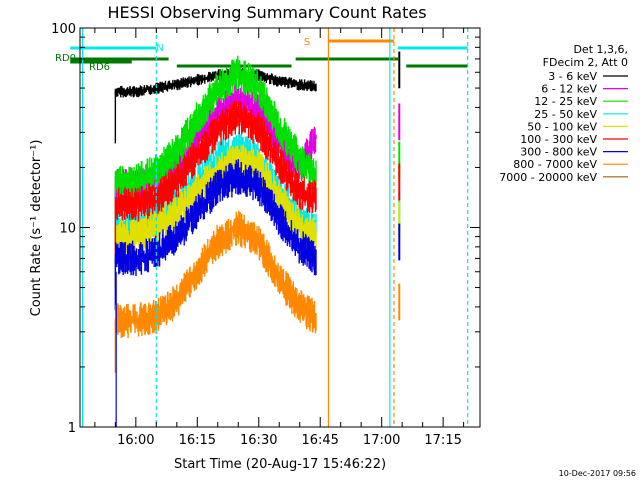 Image resolution: width=640 pixels, height=480 pixels. Describe the element at coordinates (63, 29) in the screenshot. I see `y-tick-label: 100` at that location.